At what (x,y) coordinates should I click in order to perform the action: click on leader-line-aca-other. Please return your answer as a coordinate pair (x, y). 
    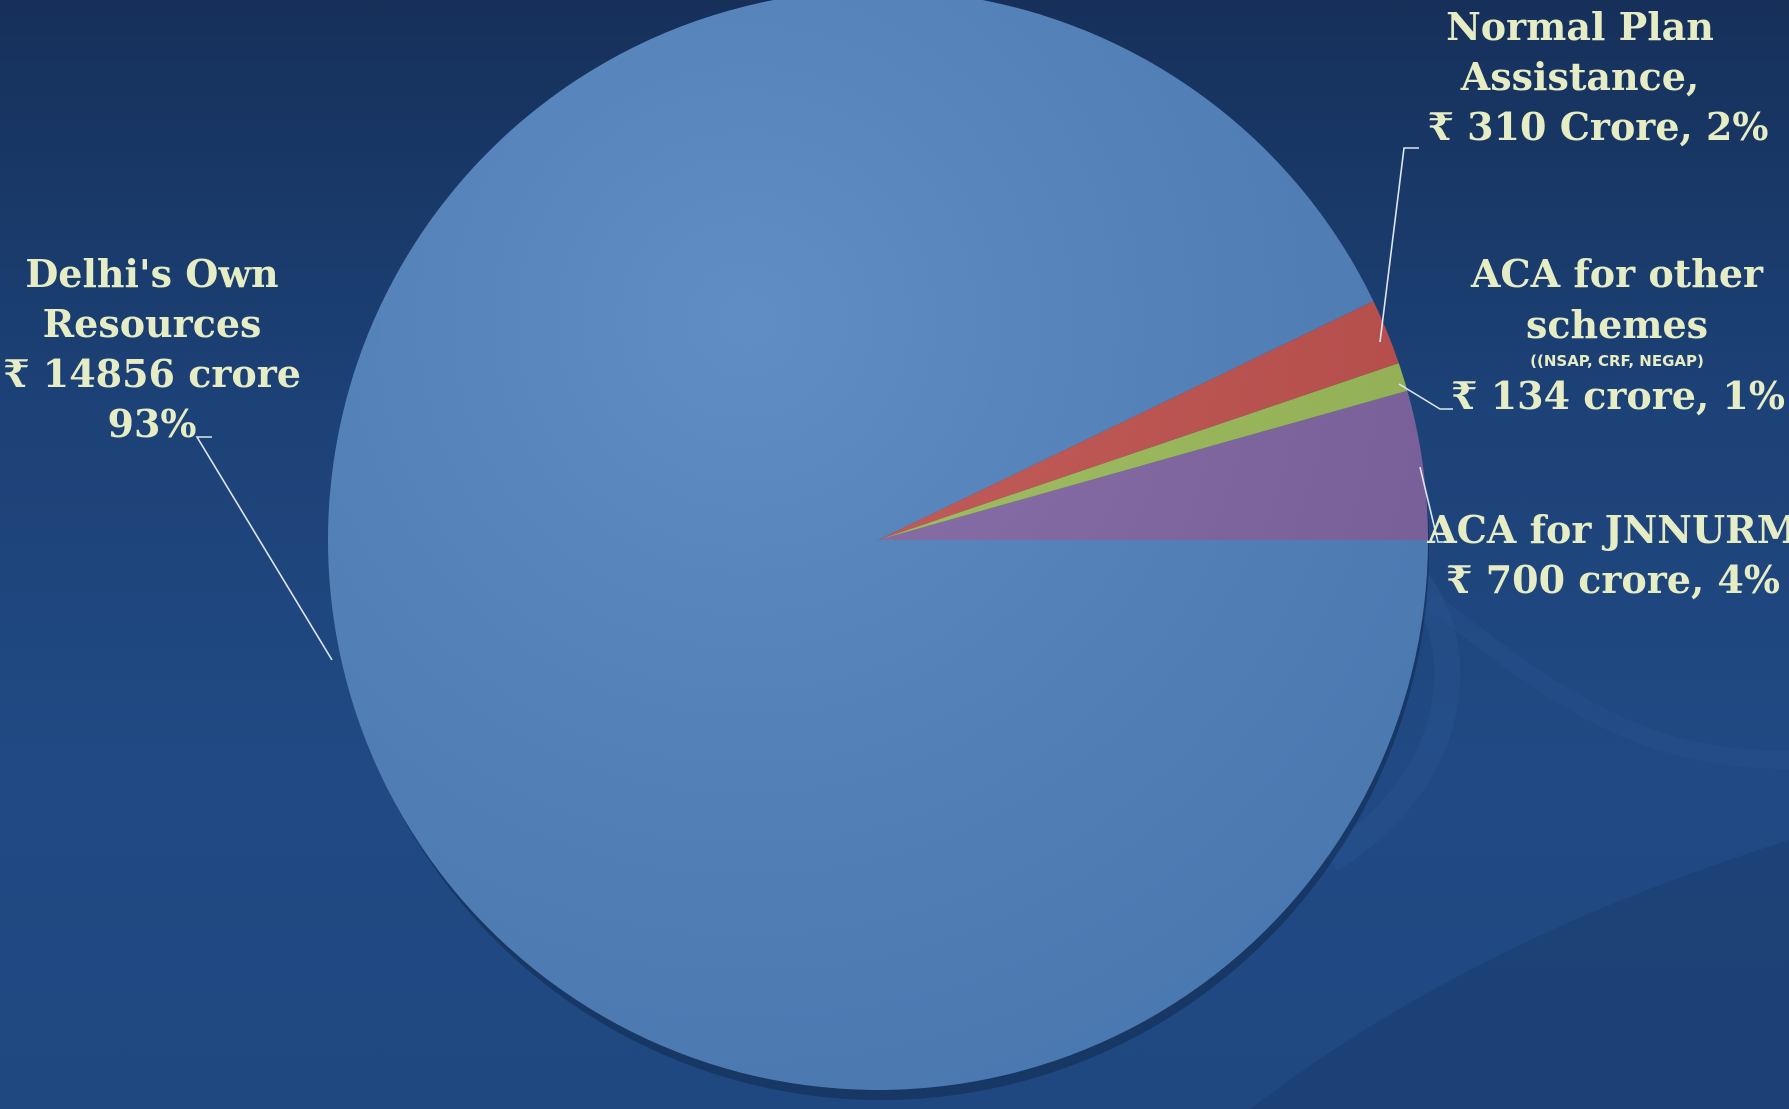
    Looking at the image, I should click on (1425, 396).